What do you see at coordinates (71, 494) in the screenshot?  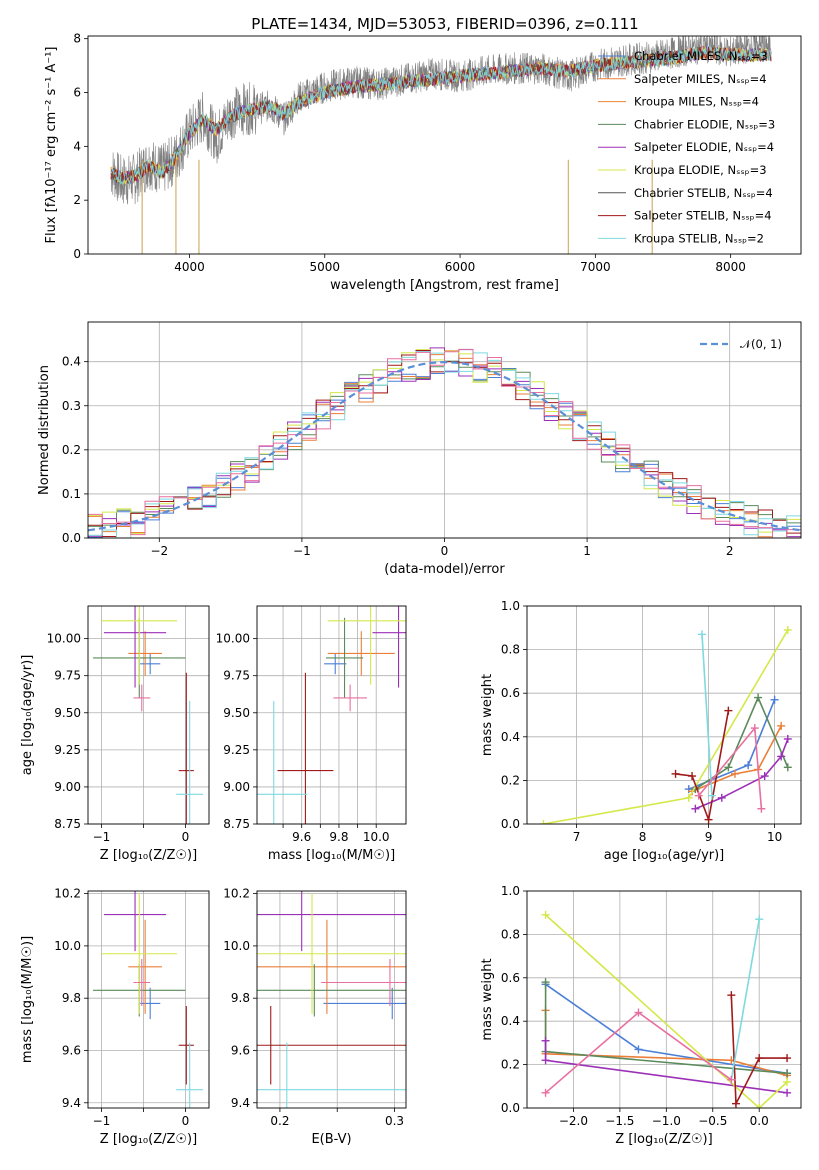 I see `y-tick-label: 0.1` at bounding box center [71, 494].